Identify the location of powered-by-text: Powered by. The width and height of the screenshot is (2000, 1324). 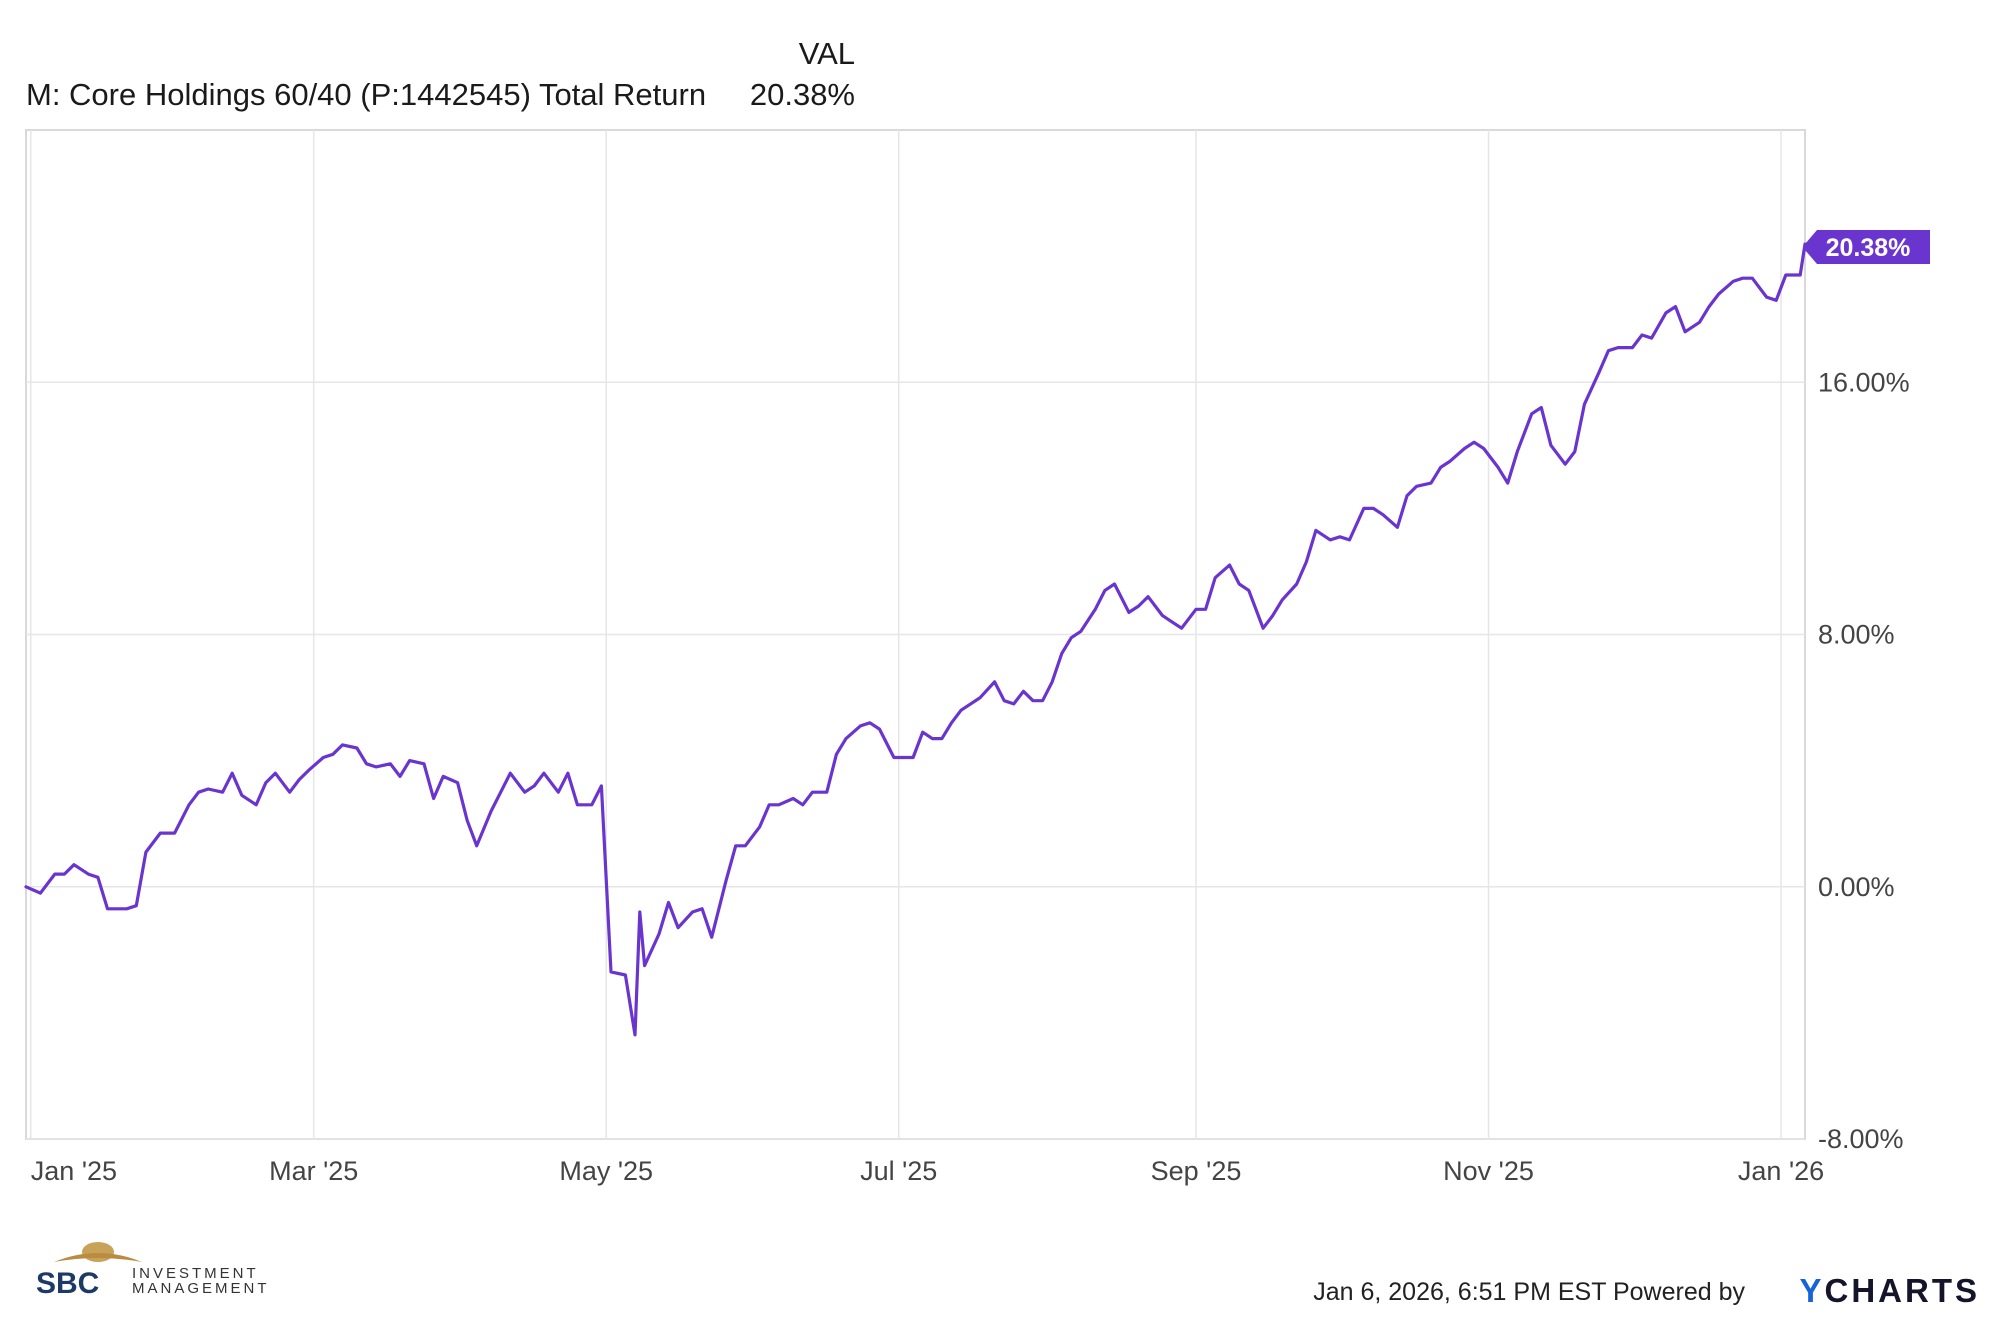
(1678, 1292).